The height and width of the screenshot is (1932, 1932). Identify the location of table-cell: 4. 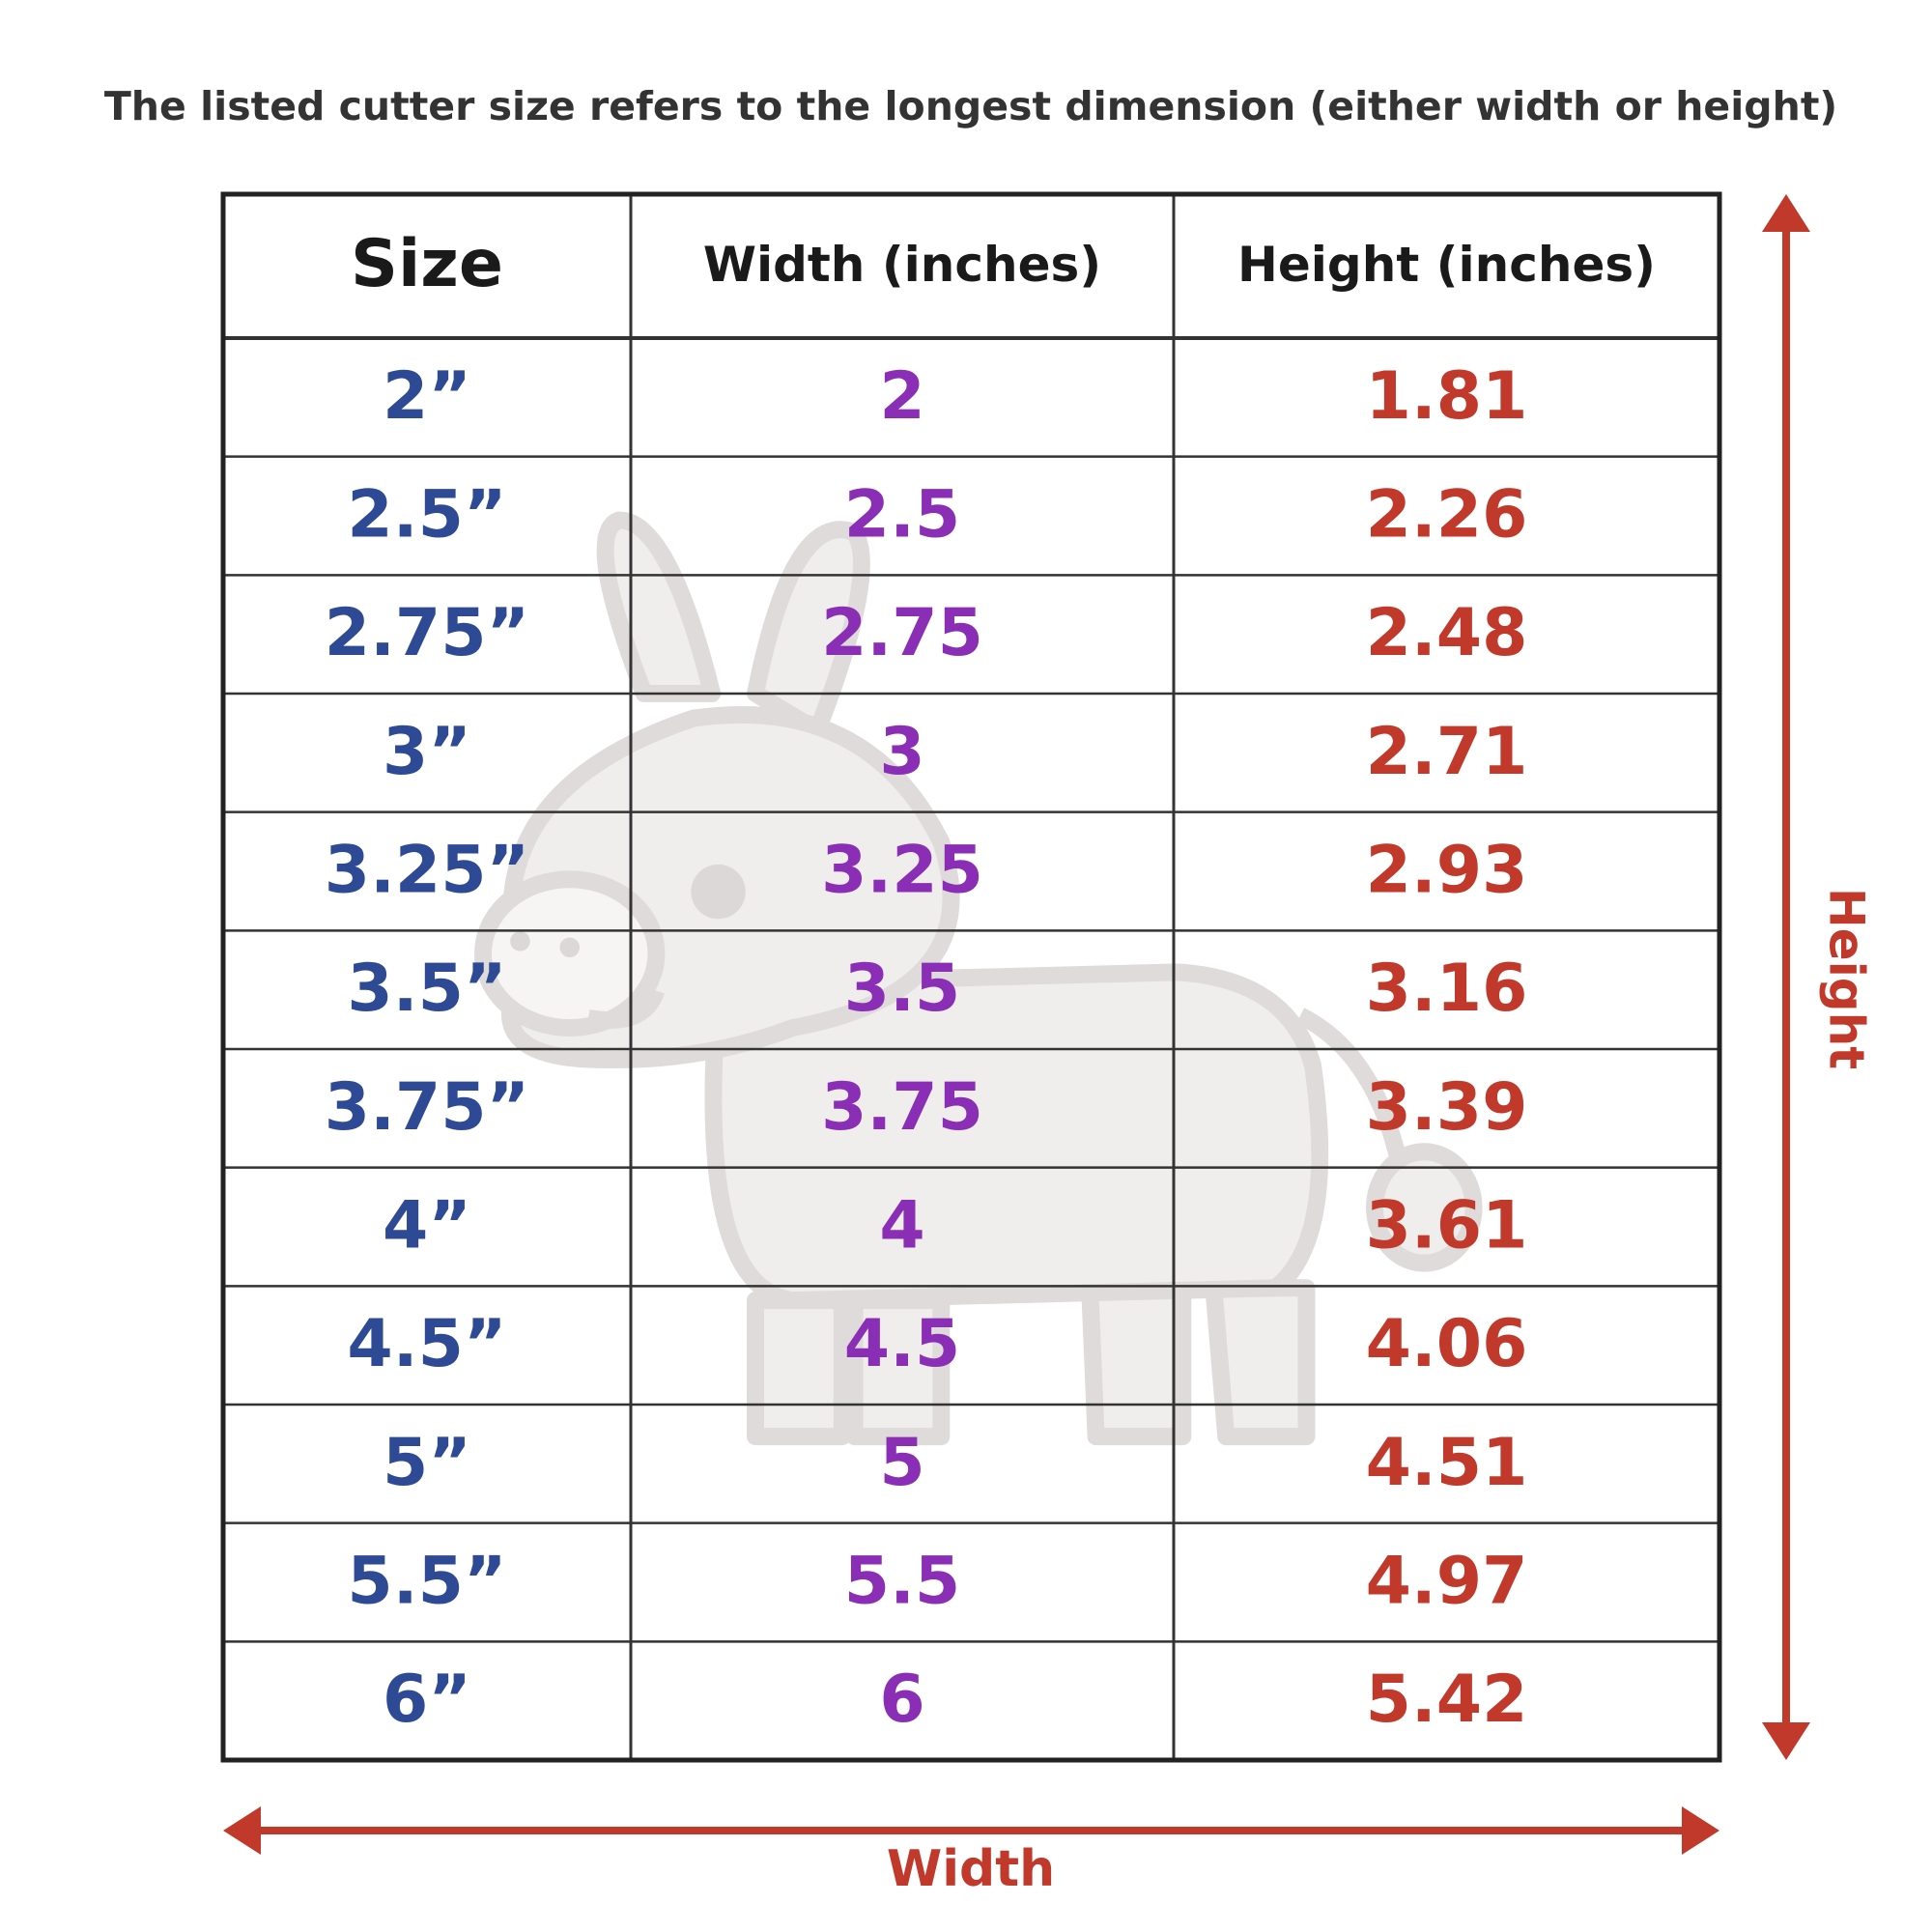
(901, 1226).